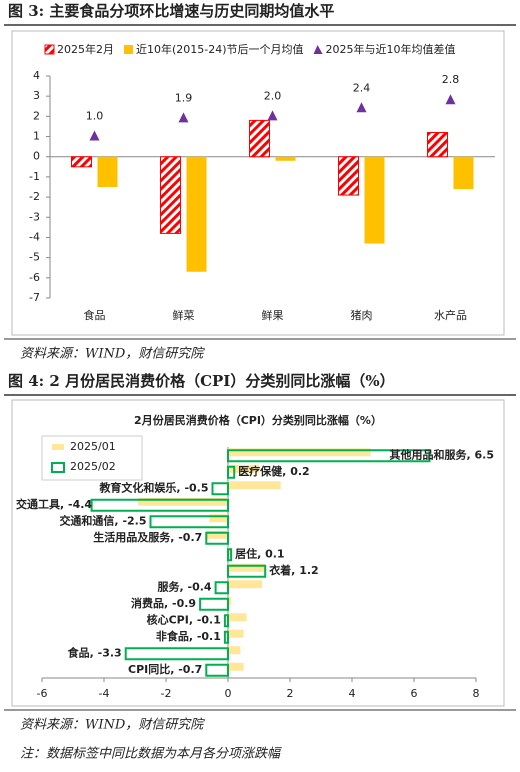  I want to click on data-label: 衣着, 1.2, so click(294, 570).